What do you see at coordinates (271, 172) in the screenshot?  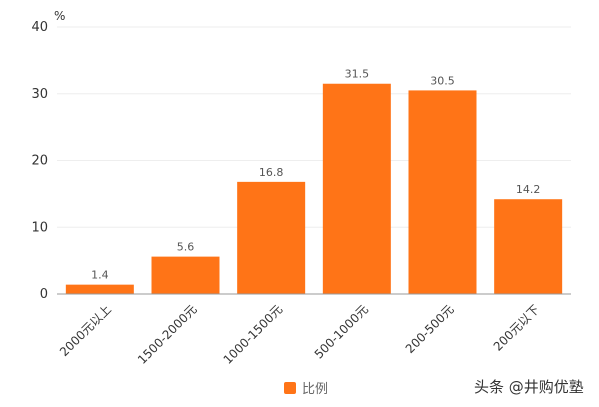 I see `data-label-3: 16.8` at bounding box center [271, 172].